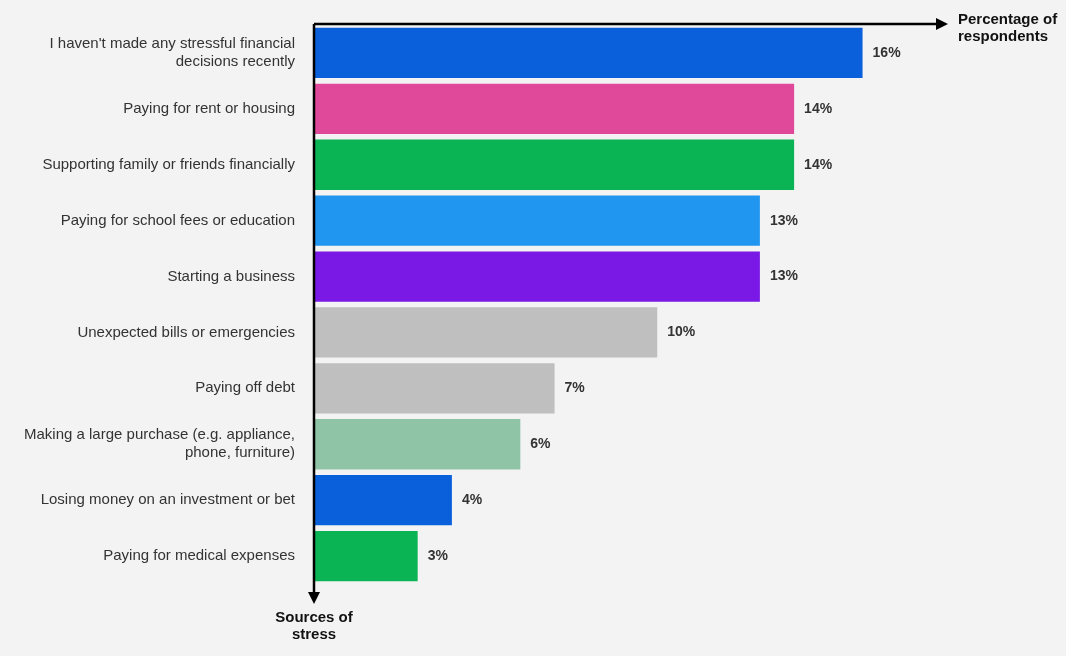  Describe the element at coordinates (681, 331) in the screenshot. I see `data-label: 10%` at that location.